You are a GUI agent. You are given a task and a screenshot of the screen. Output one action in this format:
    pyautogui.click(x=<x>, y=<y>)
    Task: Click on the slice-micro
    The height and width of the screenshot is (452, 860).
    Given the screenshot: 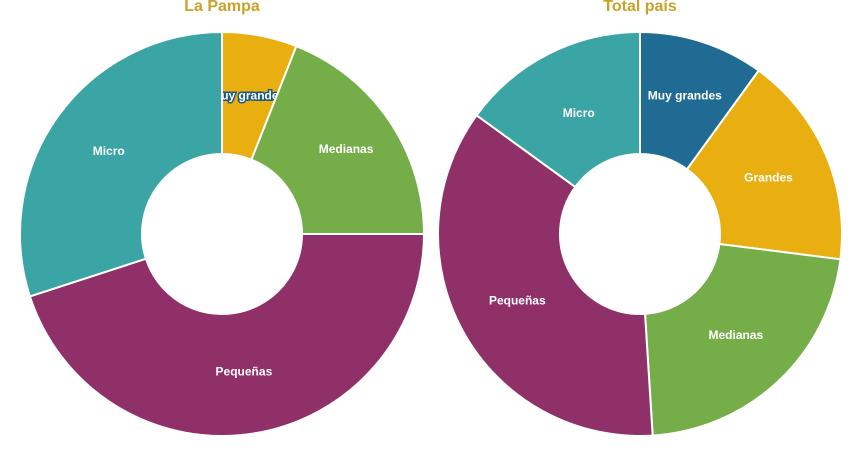 What is the action you would take?
    pyautogui.click(x=121, y=164)
    